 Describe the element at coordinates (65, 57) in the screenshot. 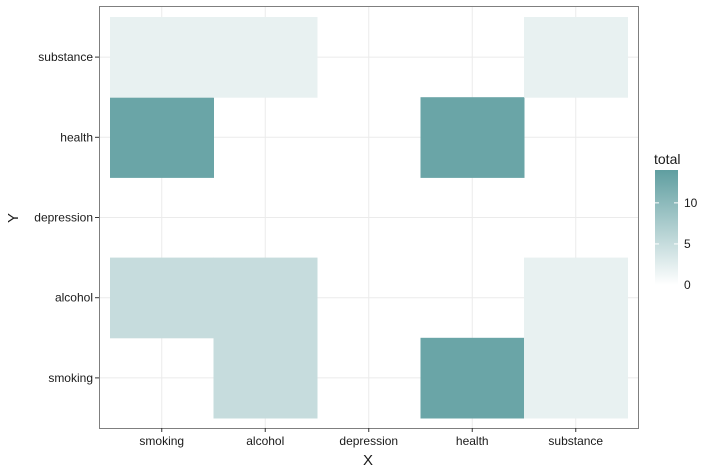

I see `y-tick-label-substance: substance` at that location.